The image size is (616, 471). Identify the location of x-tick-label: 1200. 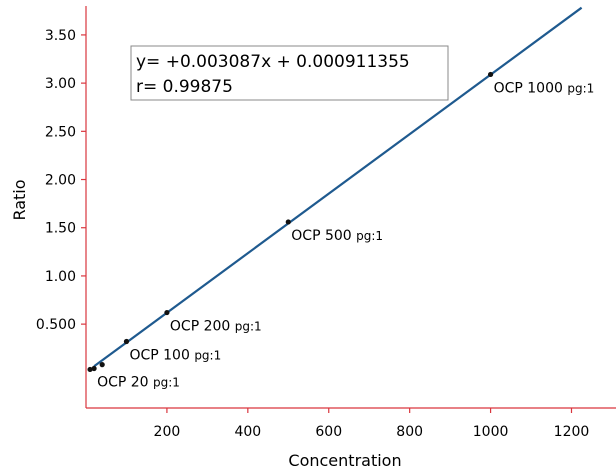
(572, 432).